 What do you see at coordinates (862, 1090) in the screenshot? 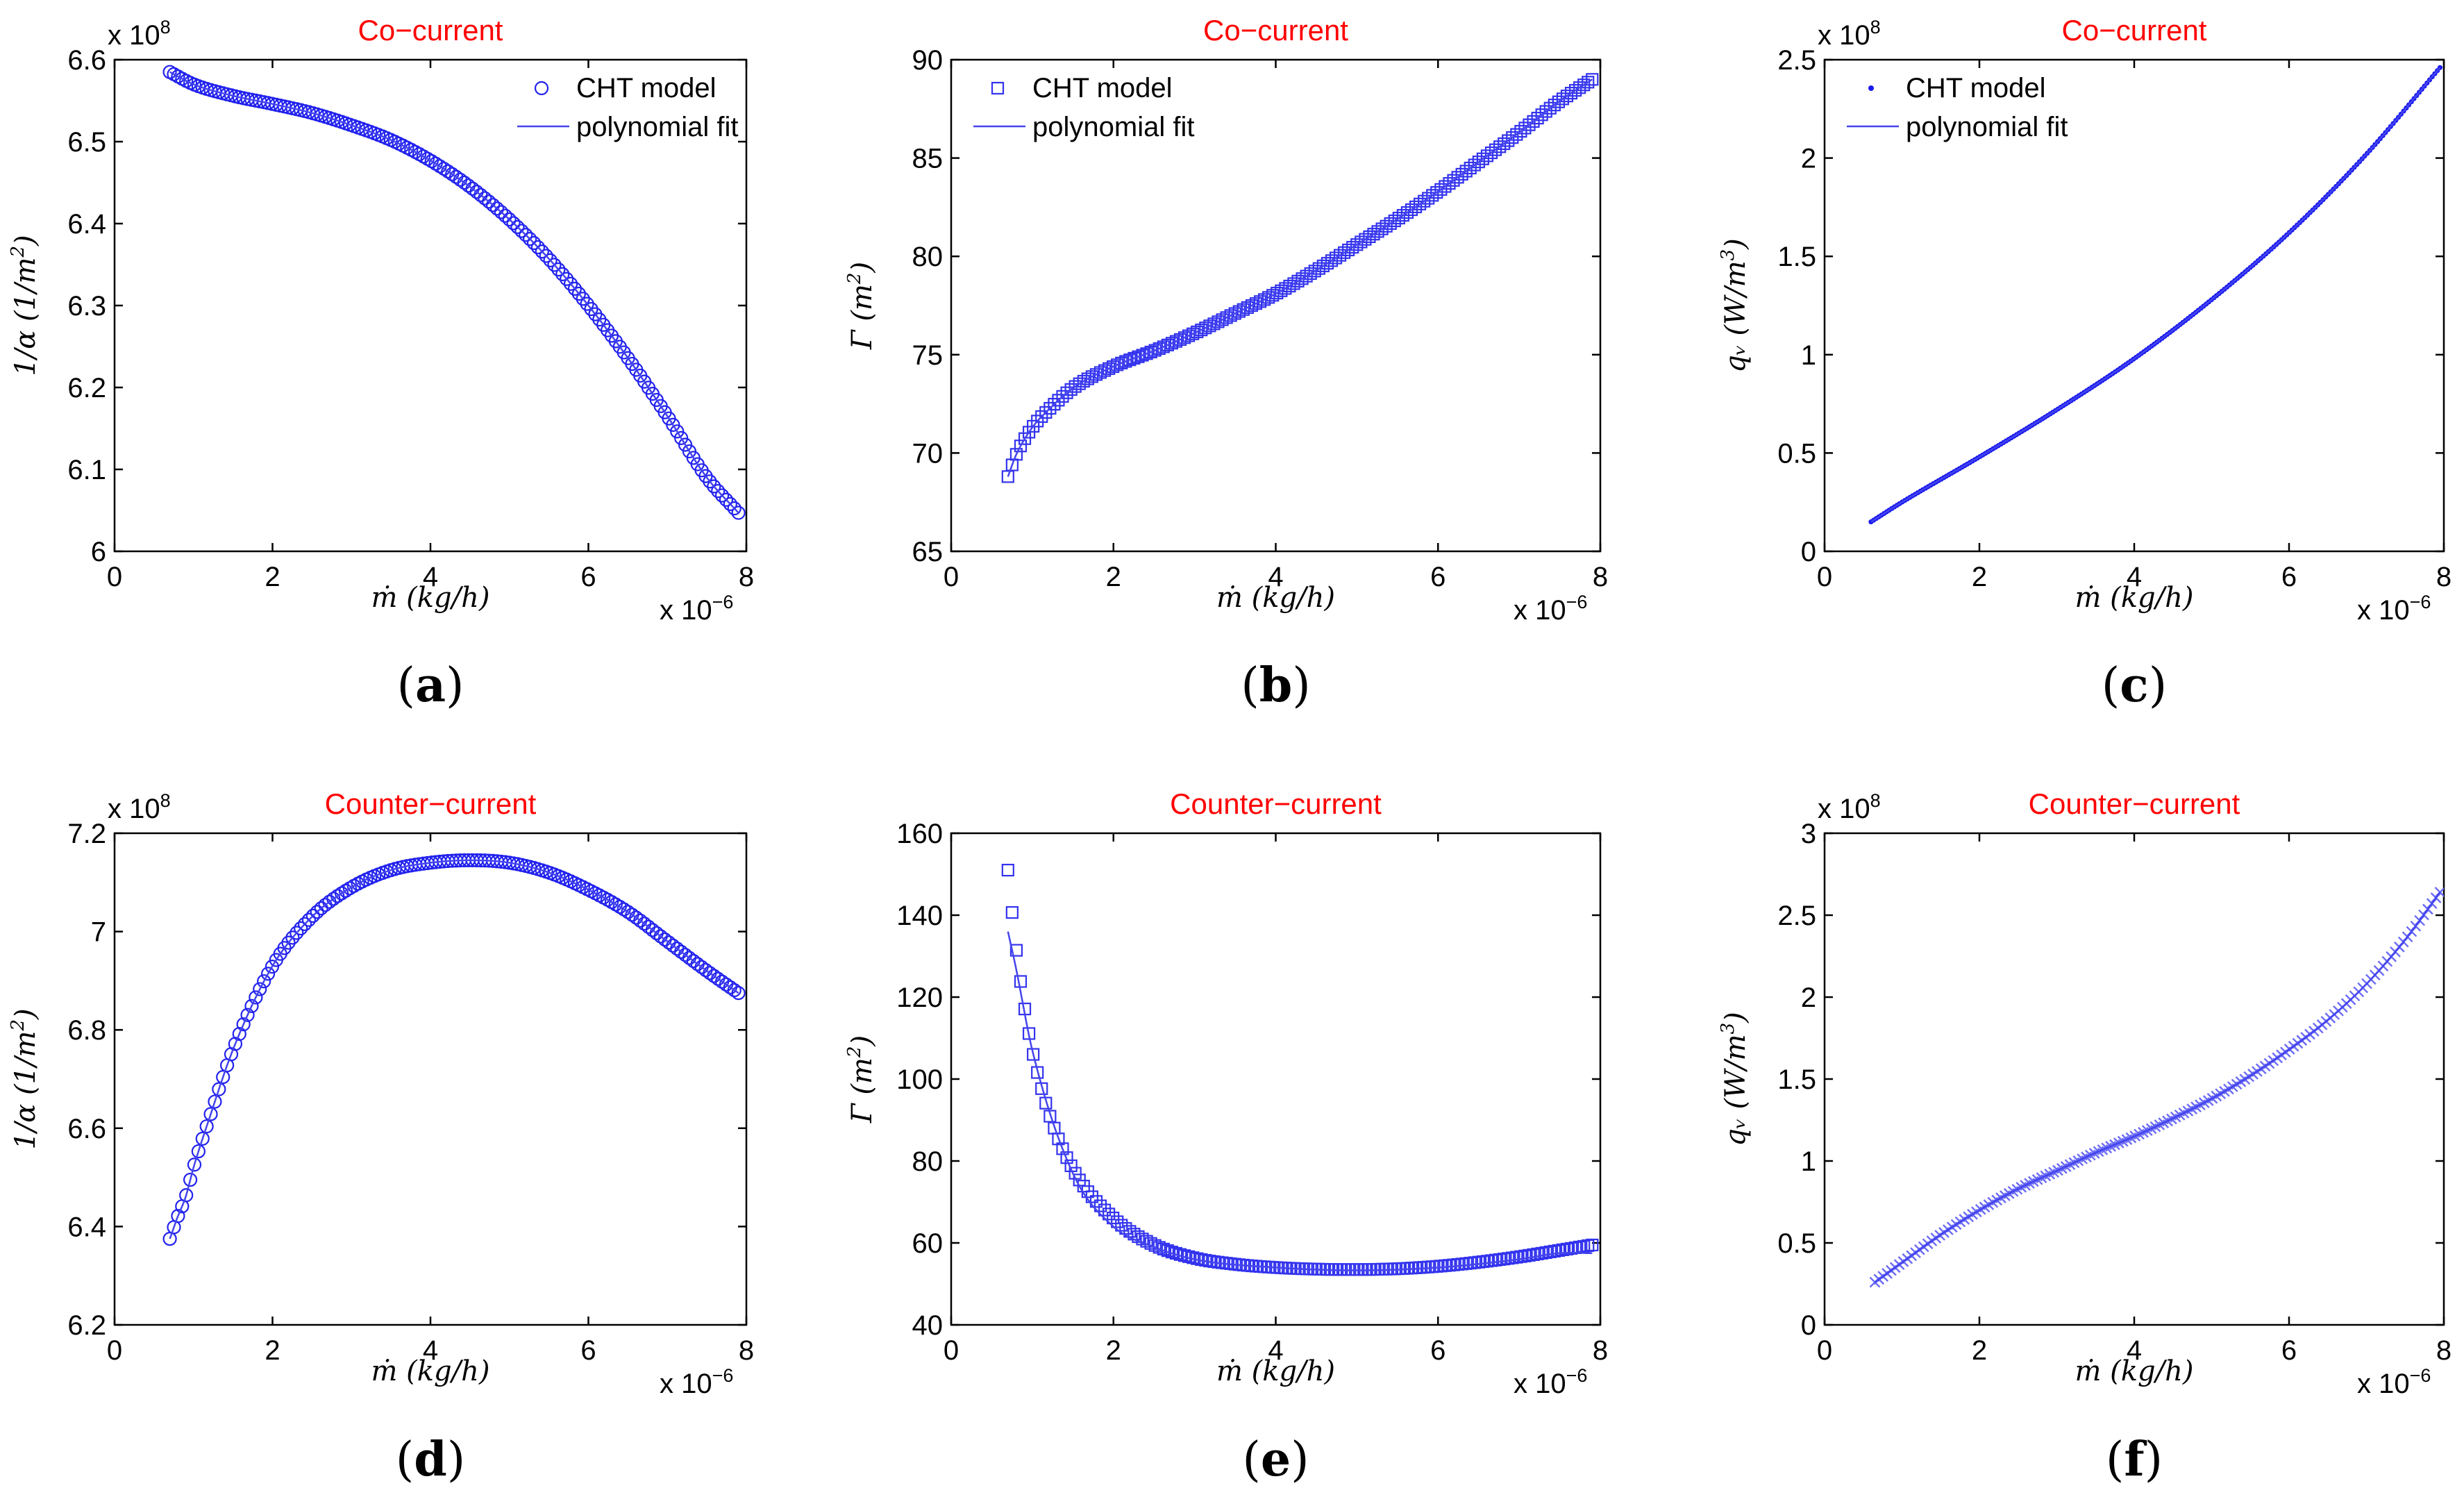
I see `y-axis-label-main: Γ (m` at bounding box center [862, 1090].